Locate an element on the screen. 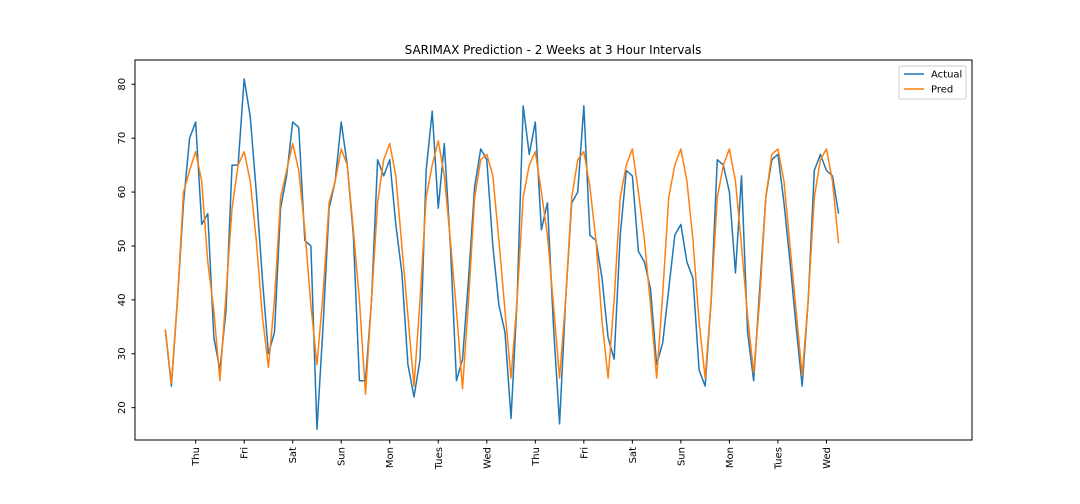  y-axis: 20 30 40 50 60 70 80 is located at coordinates (126, 246).